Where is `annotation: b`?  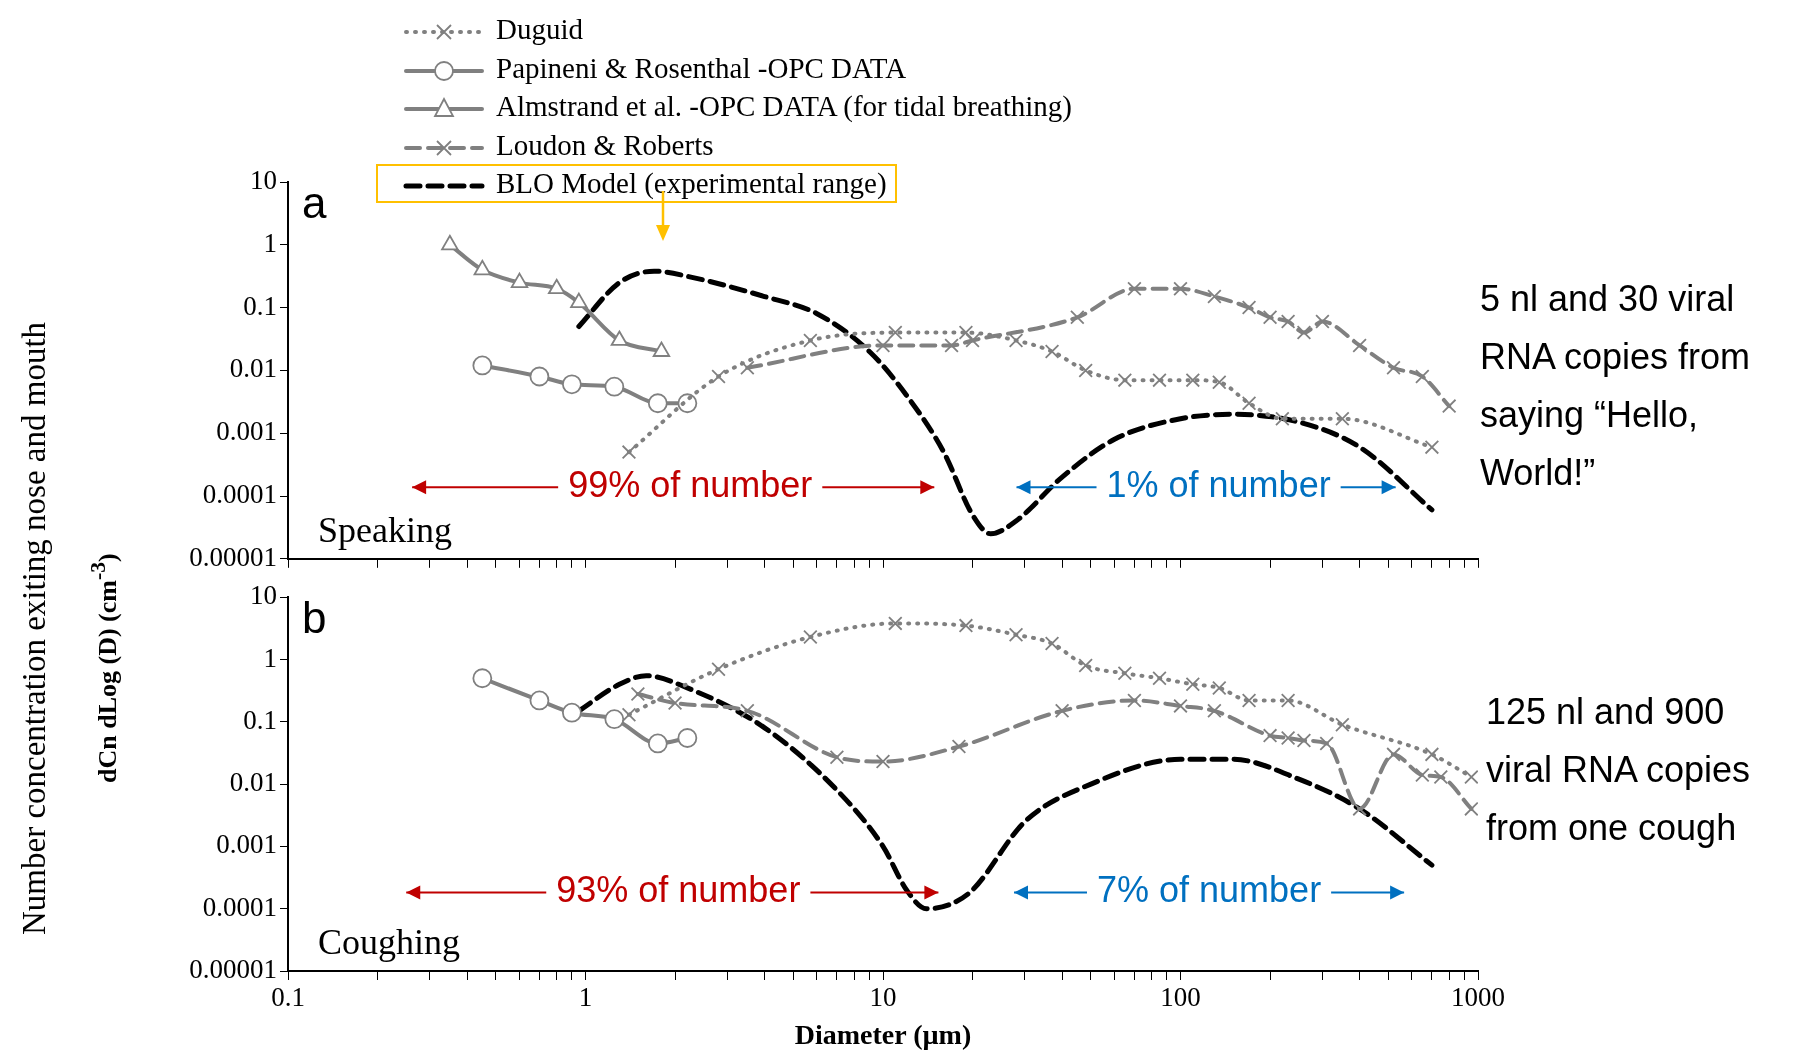 annotation: b is located at coordinates (314, 618).